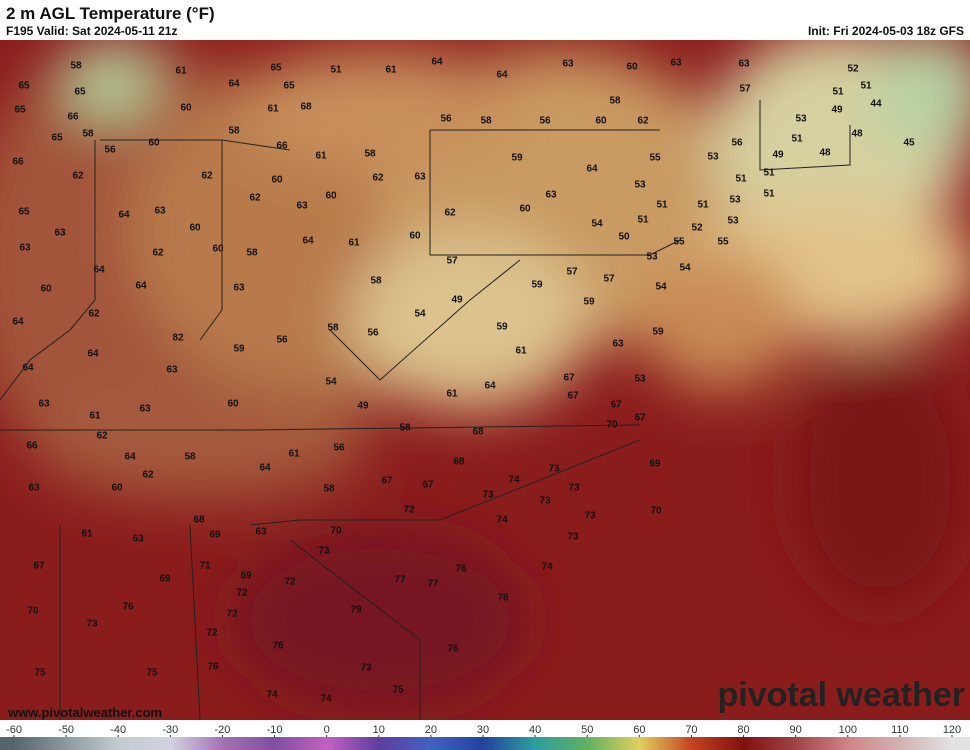 Image resolution: width=970 pixels, height=750 pixels. What do you see at coordinates (222, 730) in the screenshot?
I see `colorbar-tick-label: -20` at bounding box center [222, 730].